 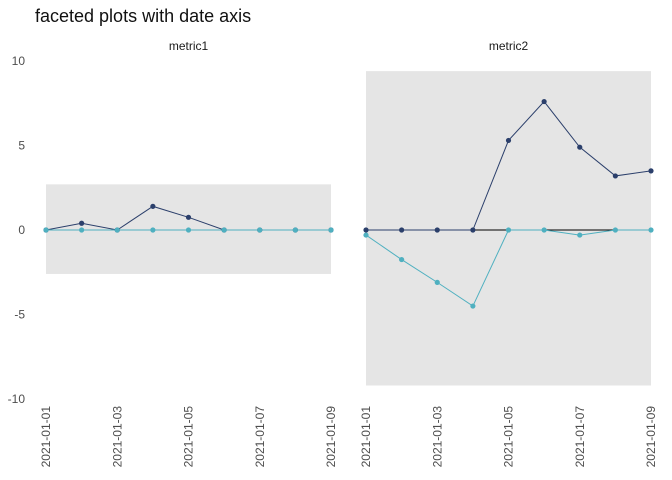 What do you see at coordinates (19, 315) in the screenshot?
I see `y-tick-label: -5` at bounding box center [19, 315].